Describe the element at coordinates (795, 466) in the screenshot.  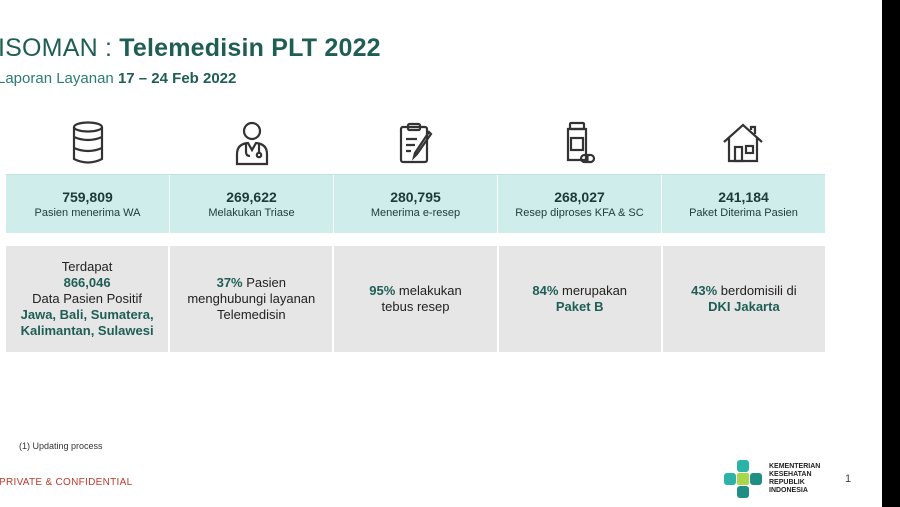
I see `logo-line: KEMENTERIAN` at that location.